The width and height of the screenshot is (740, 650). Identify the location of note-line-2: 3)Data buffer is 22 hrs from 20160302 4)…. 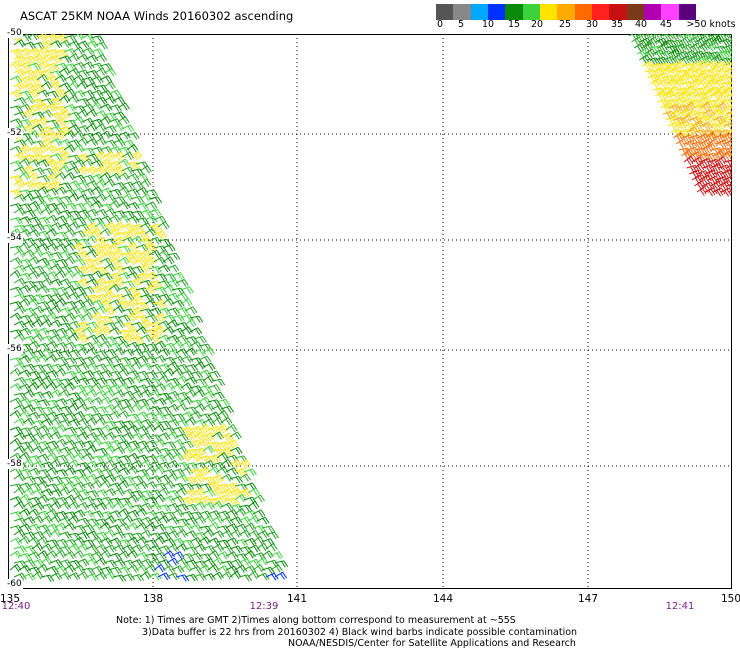
(360, 632).